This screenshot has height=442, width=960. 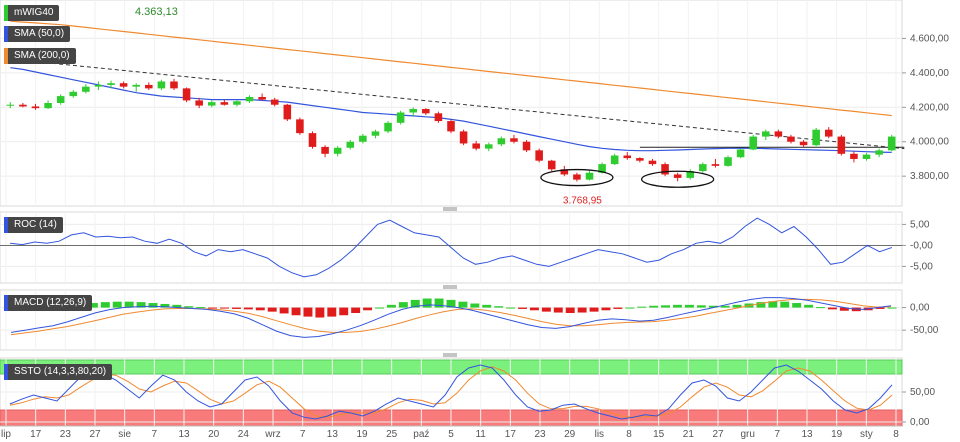 I want to click on y-tick-label: 4.000,00, so click(x=929, y=142).